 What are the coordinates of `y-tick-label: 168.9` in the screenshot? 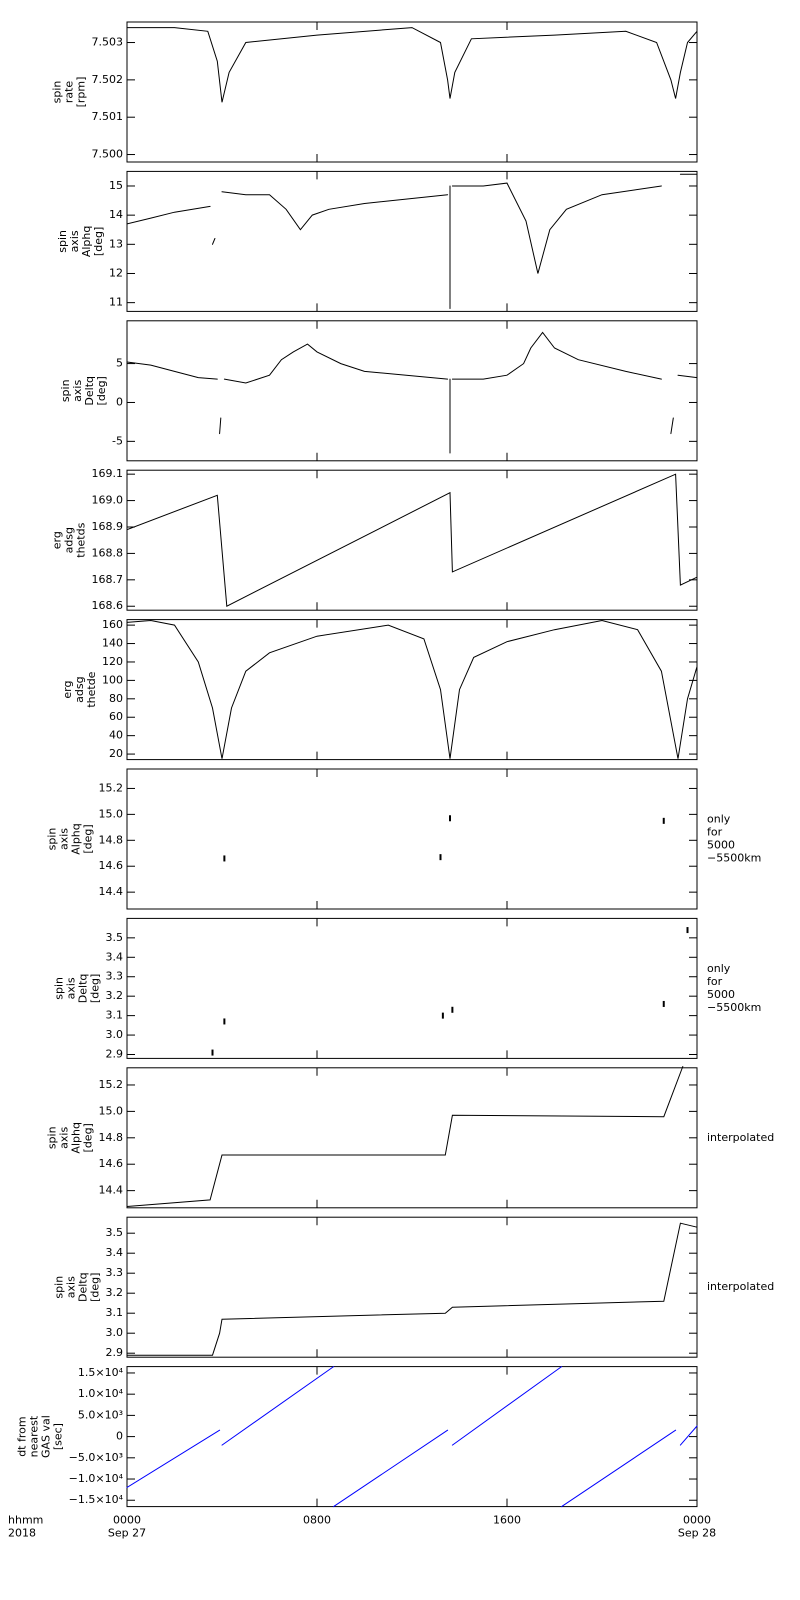 It's located at (108, 526).